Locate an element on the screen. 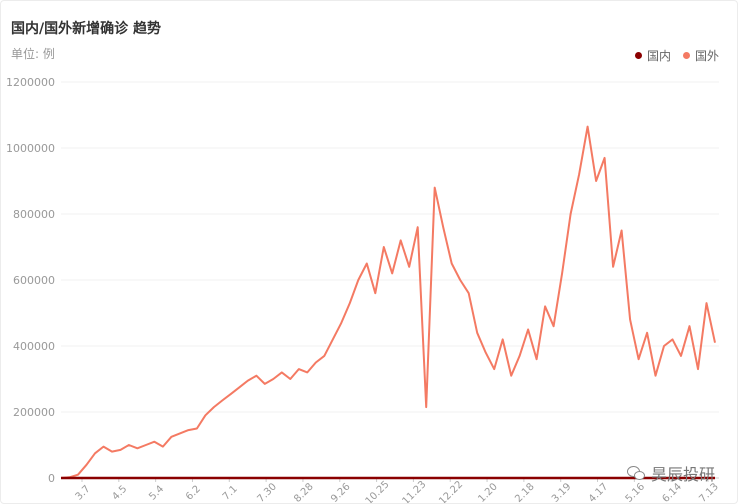 The image size is (738, 504). x-tick-label: 4.5 is located at coordinates (119, 493).